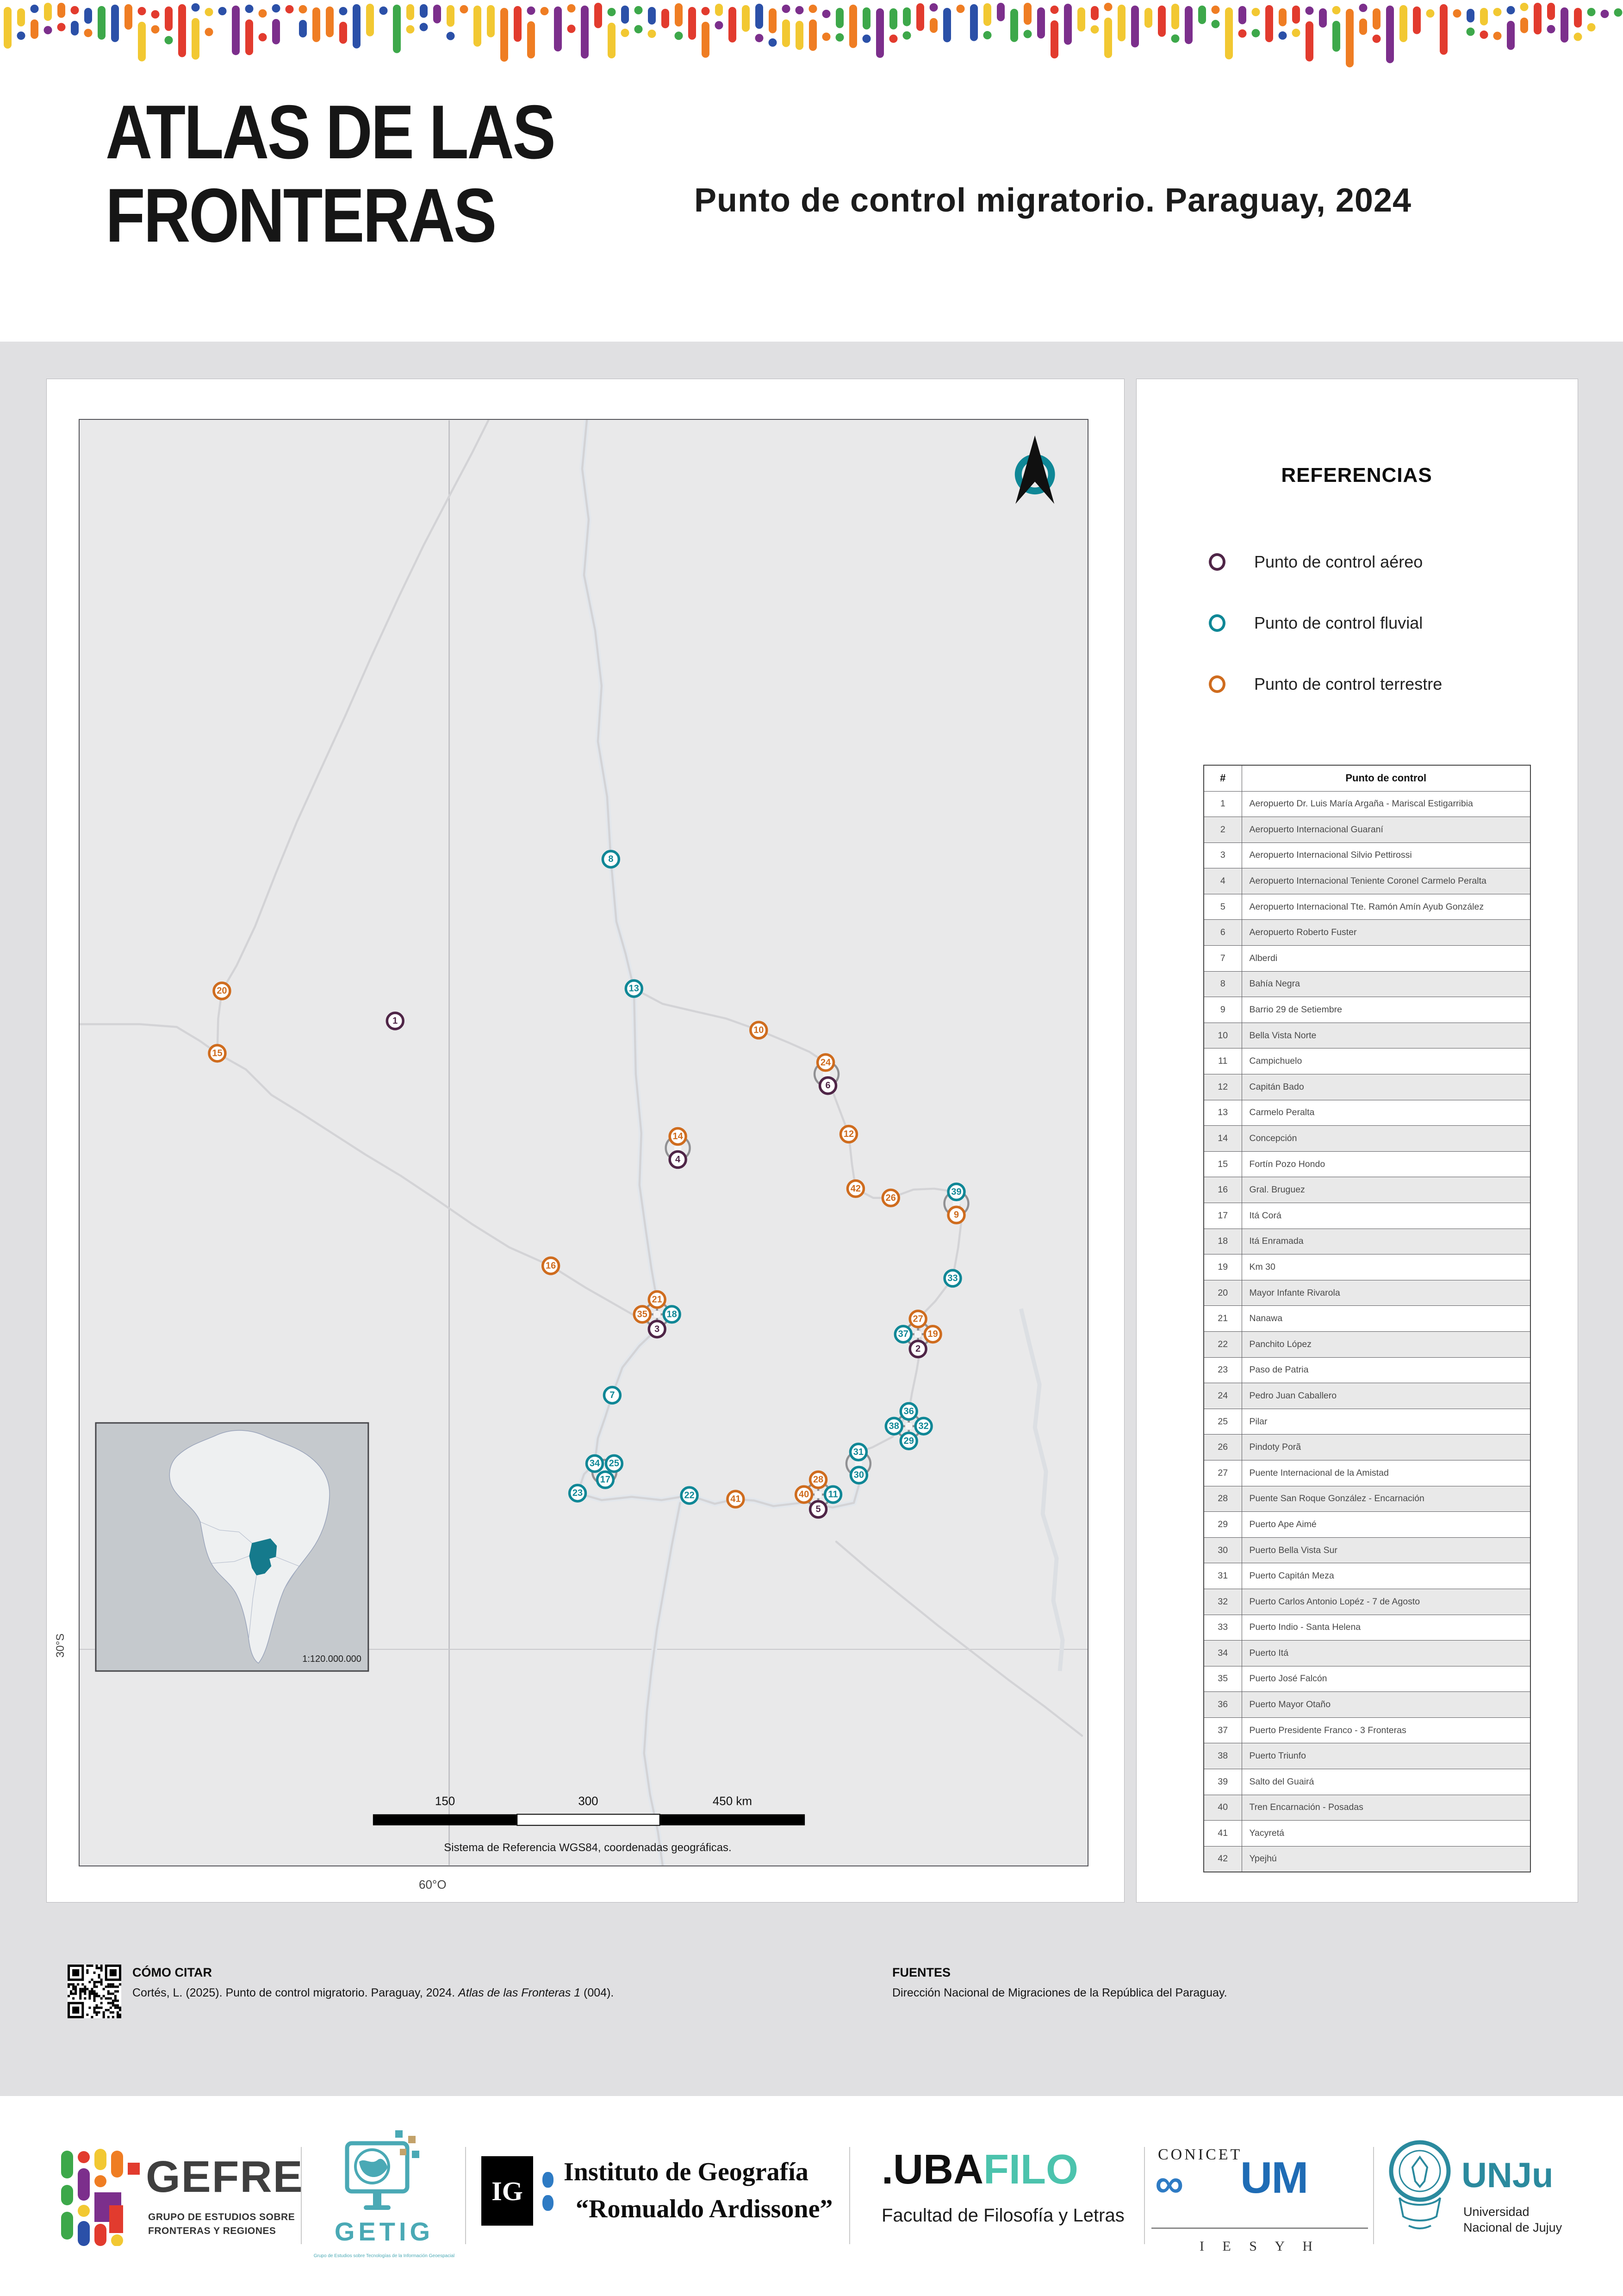  I want to click on svg-text: 17, so click(605, 1480).